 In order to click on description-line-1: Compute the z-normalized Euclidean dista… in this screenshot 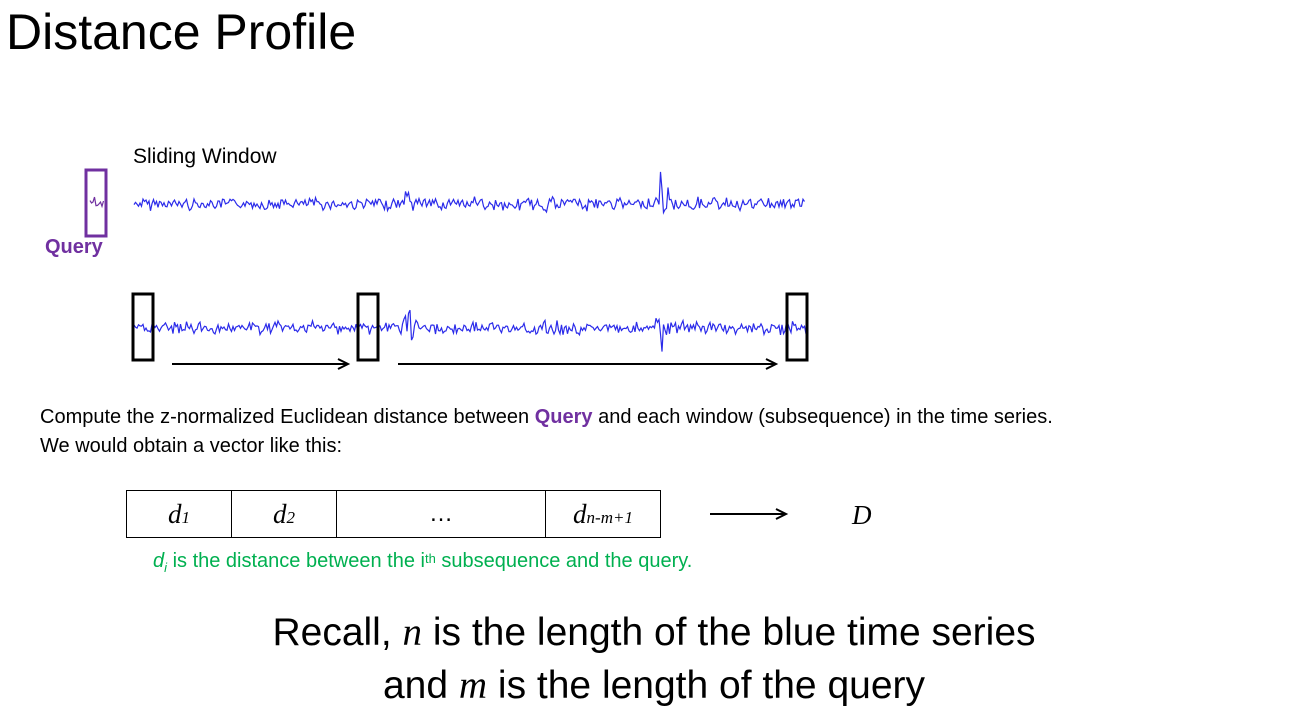, I will do `click(546, 417)`.